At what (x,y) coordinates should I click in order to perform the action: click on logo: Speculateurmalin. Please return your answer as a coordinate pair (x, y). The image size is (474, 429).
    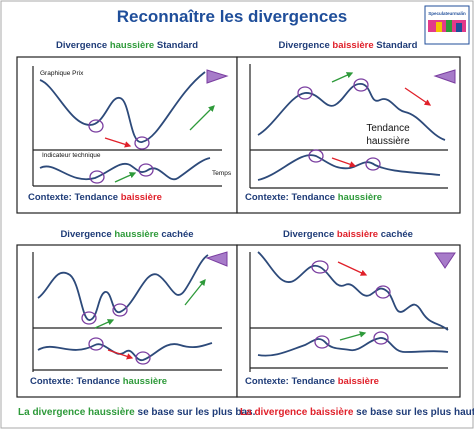
    Looking at the image, I should click on (447, 25).